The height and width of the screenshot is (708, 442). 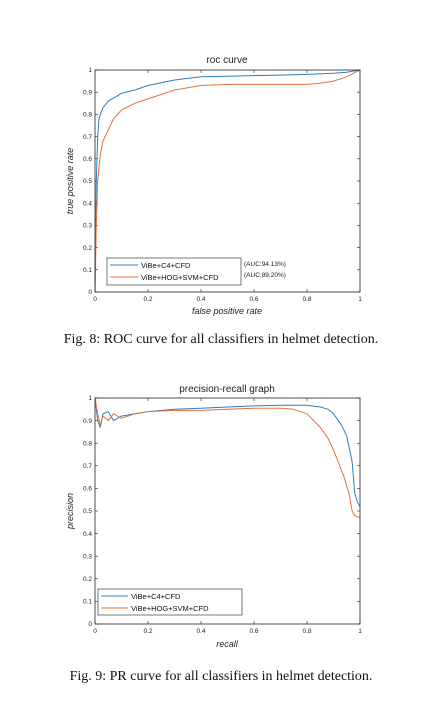 What do you see at coordinates (227, 389) in the screenshot?
I see `chart-title: precision-recall graph` at bounding box center [227, 389].